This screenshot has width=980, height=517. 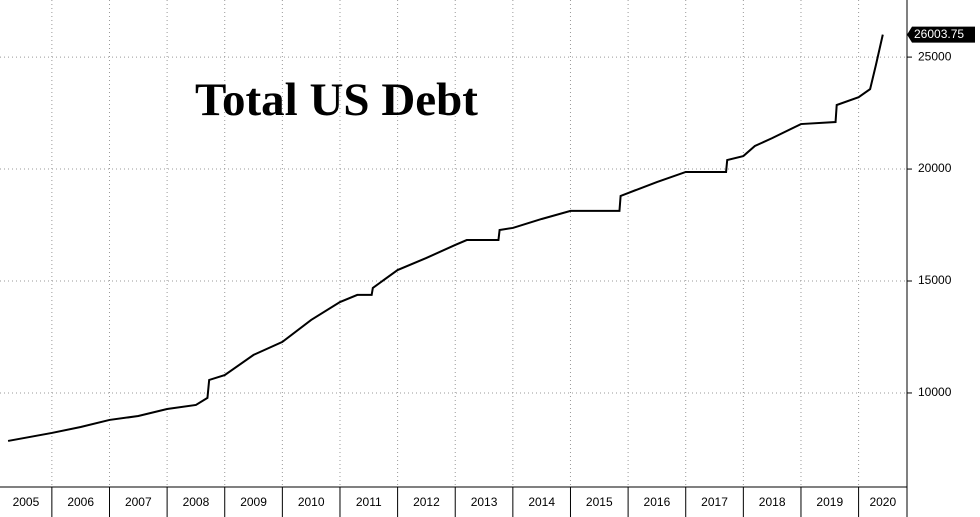 What do you see at coordinates (657, 502) in the screenshot?
I see `x-tick-label: 2016` at bounding box center [657, 502].